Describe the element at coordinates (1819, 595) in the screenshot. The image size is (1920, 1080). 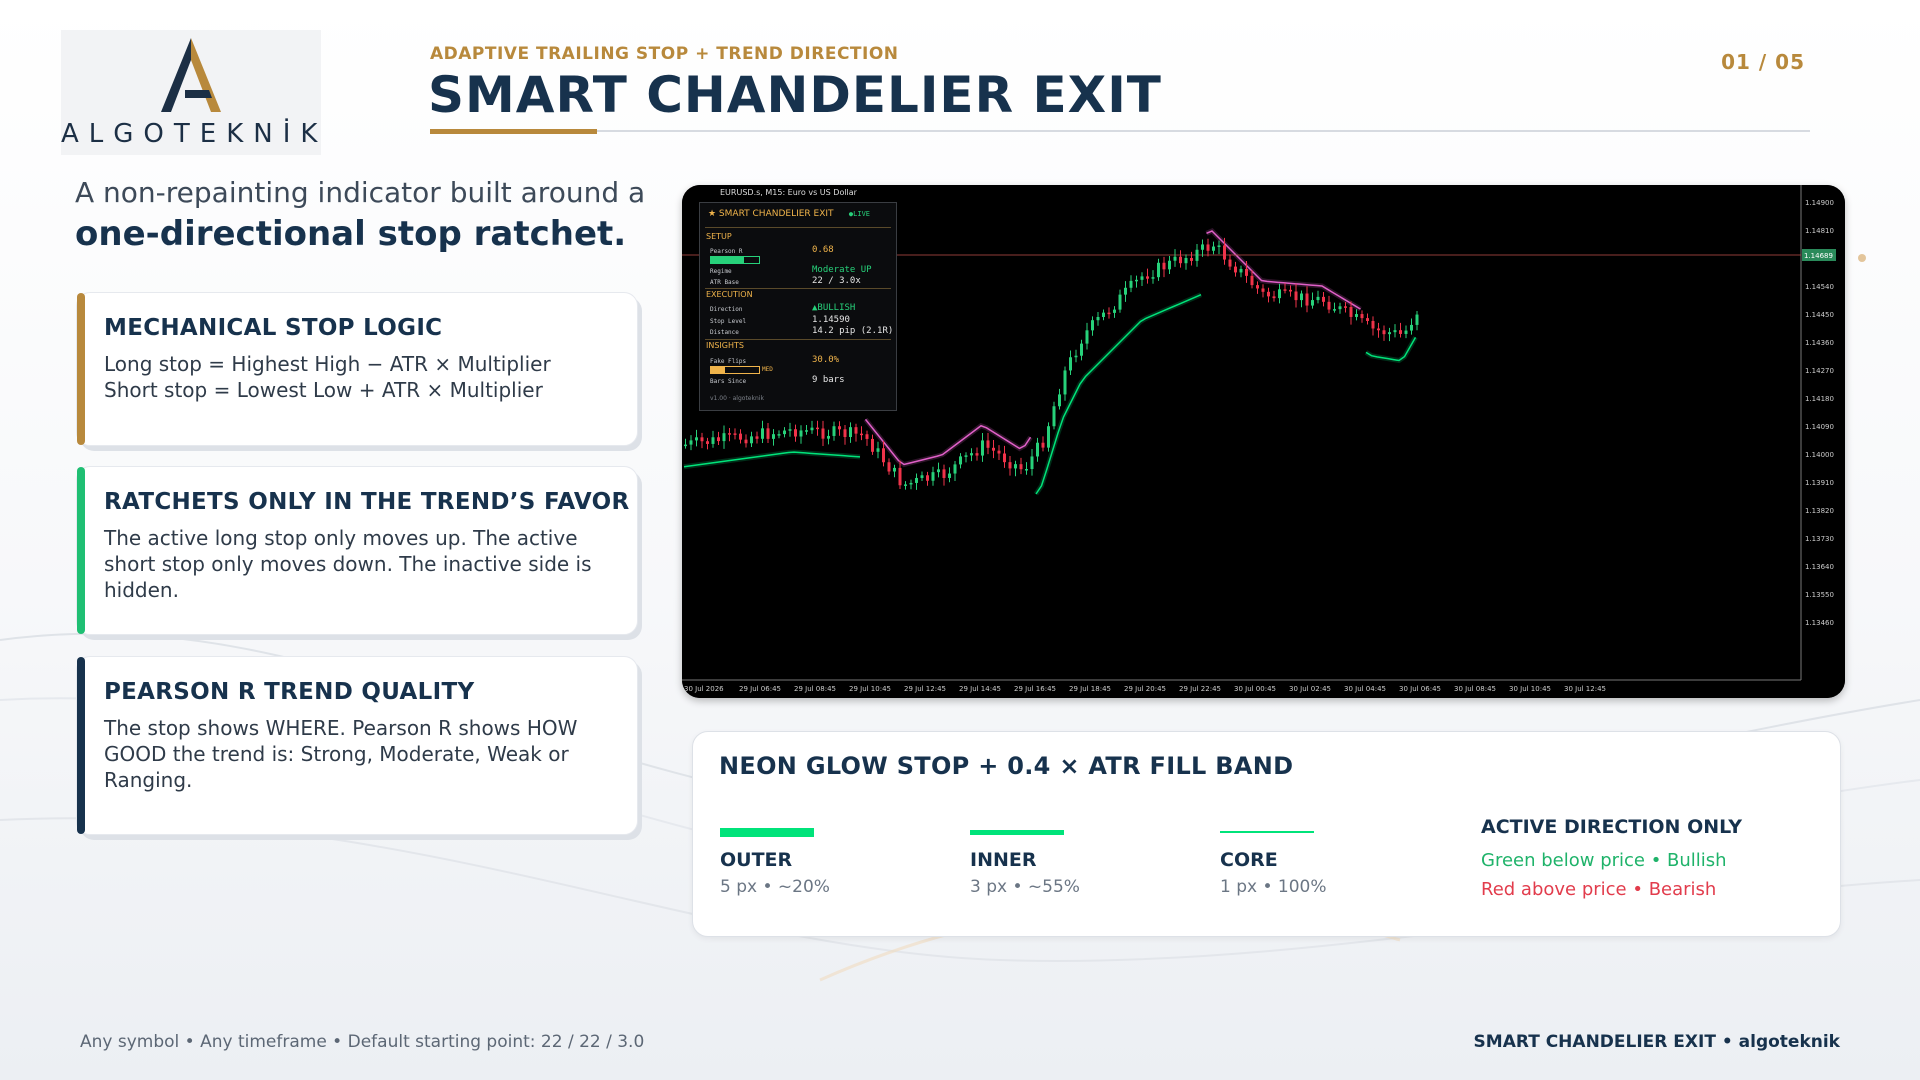
I see `y-tick-label: 1.13550` at that location.